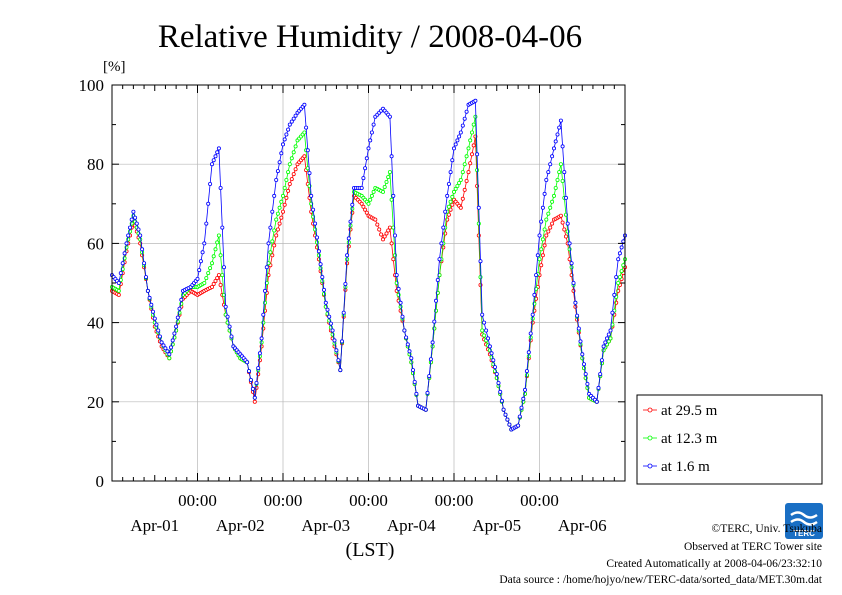 The image size is (842, 595). I want to click on y-tick-label: 80, so click(95, 164).